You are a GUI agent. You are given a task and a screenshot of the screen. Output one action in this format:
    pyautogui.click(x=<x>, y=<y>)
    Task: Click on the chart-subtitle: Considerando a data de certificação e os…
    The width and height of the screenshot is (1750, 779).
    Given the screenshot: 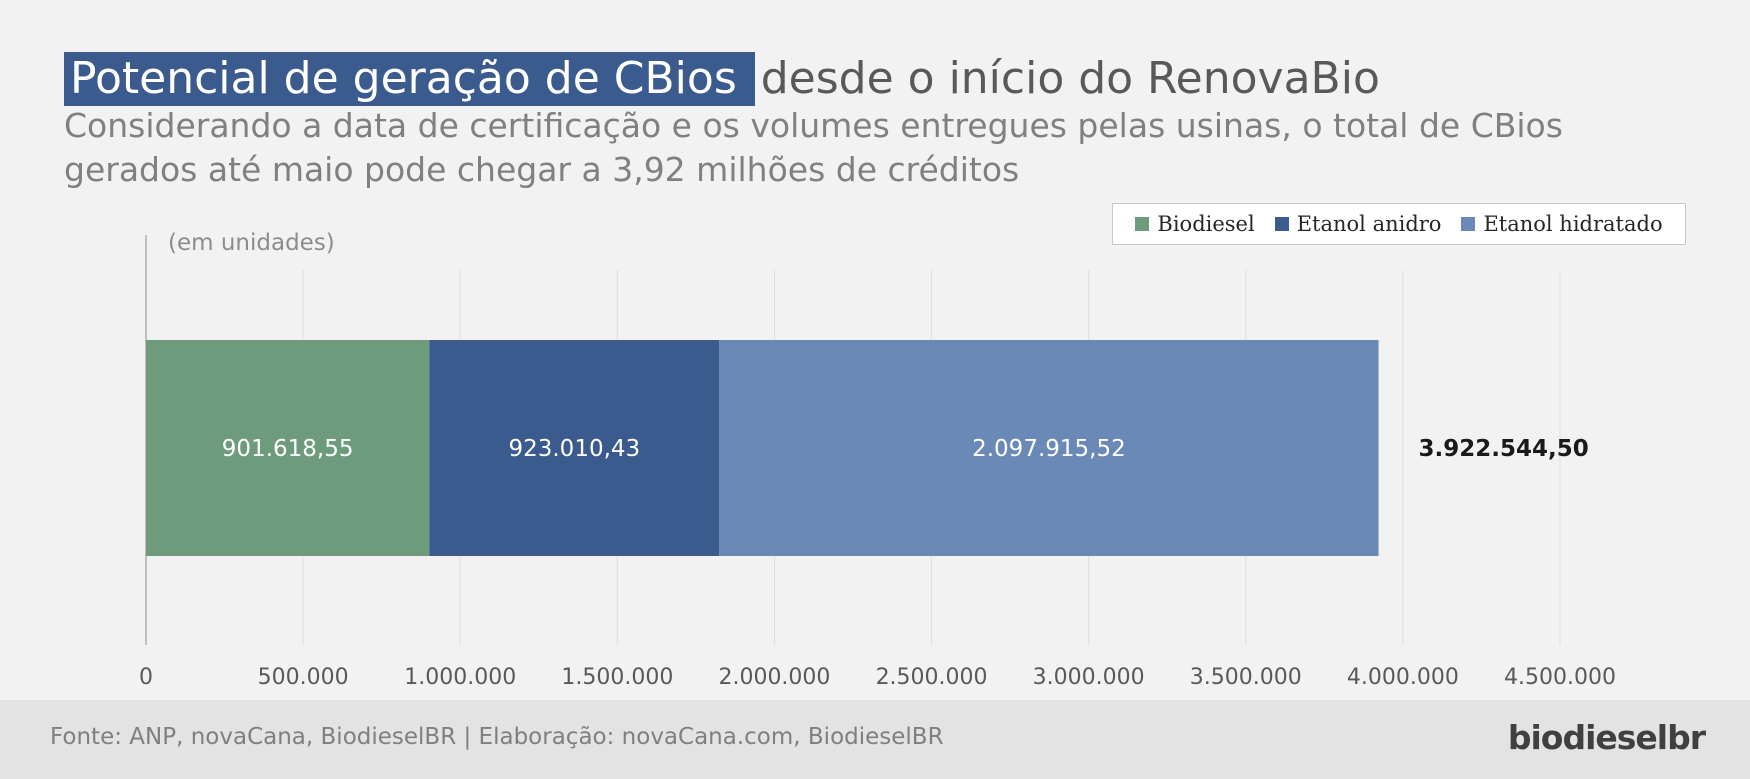 What is the action you would take?
    pyautogui.click(x=813, y=147)
    